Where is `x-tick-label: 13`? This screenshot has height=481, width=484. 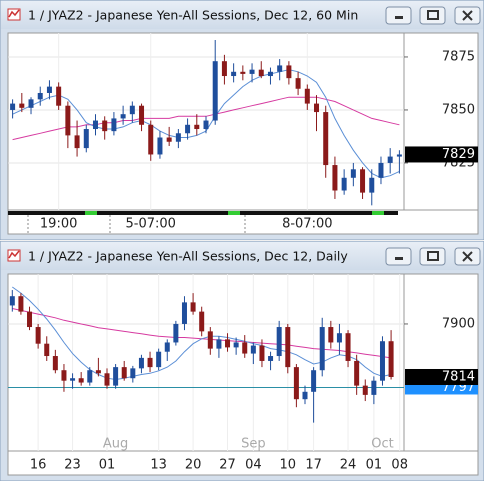
x-tick-label: 13 is located at coordinates (158, 465).